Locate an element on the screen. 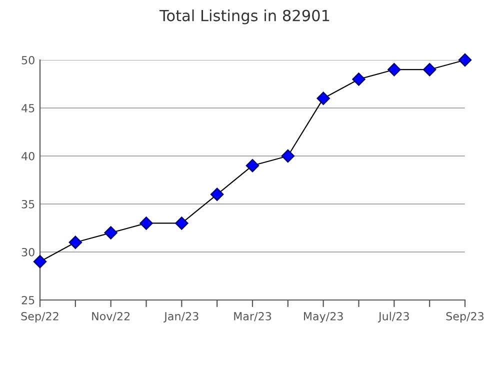 Image resolution: width=490 pixels, height=380 pixels. x-tick-label: Jul/23 is located at coordinates (393, 317).